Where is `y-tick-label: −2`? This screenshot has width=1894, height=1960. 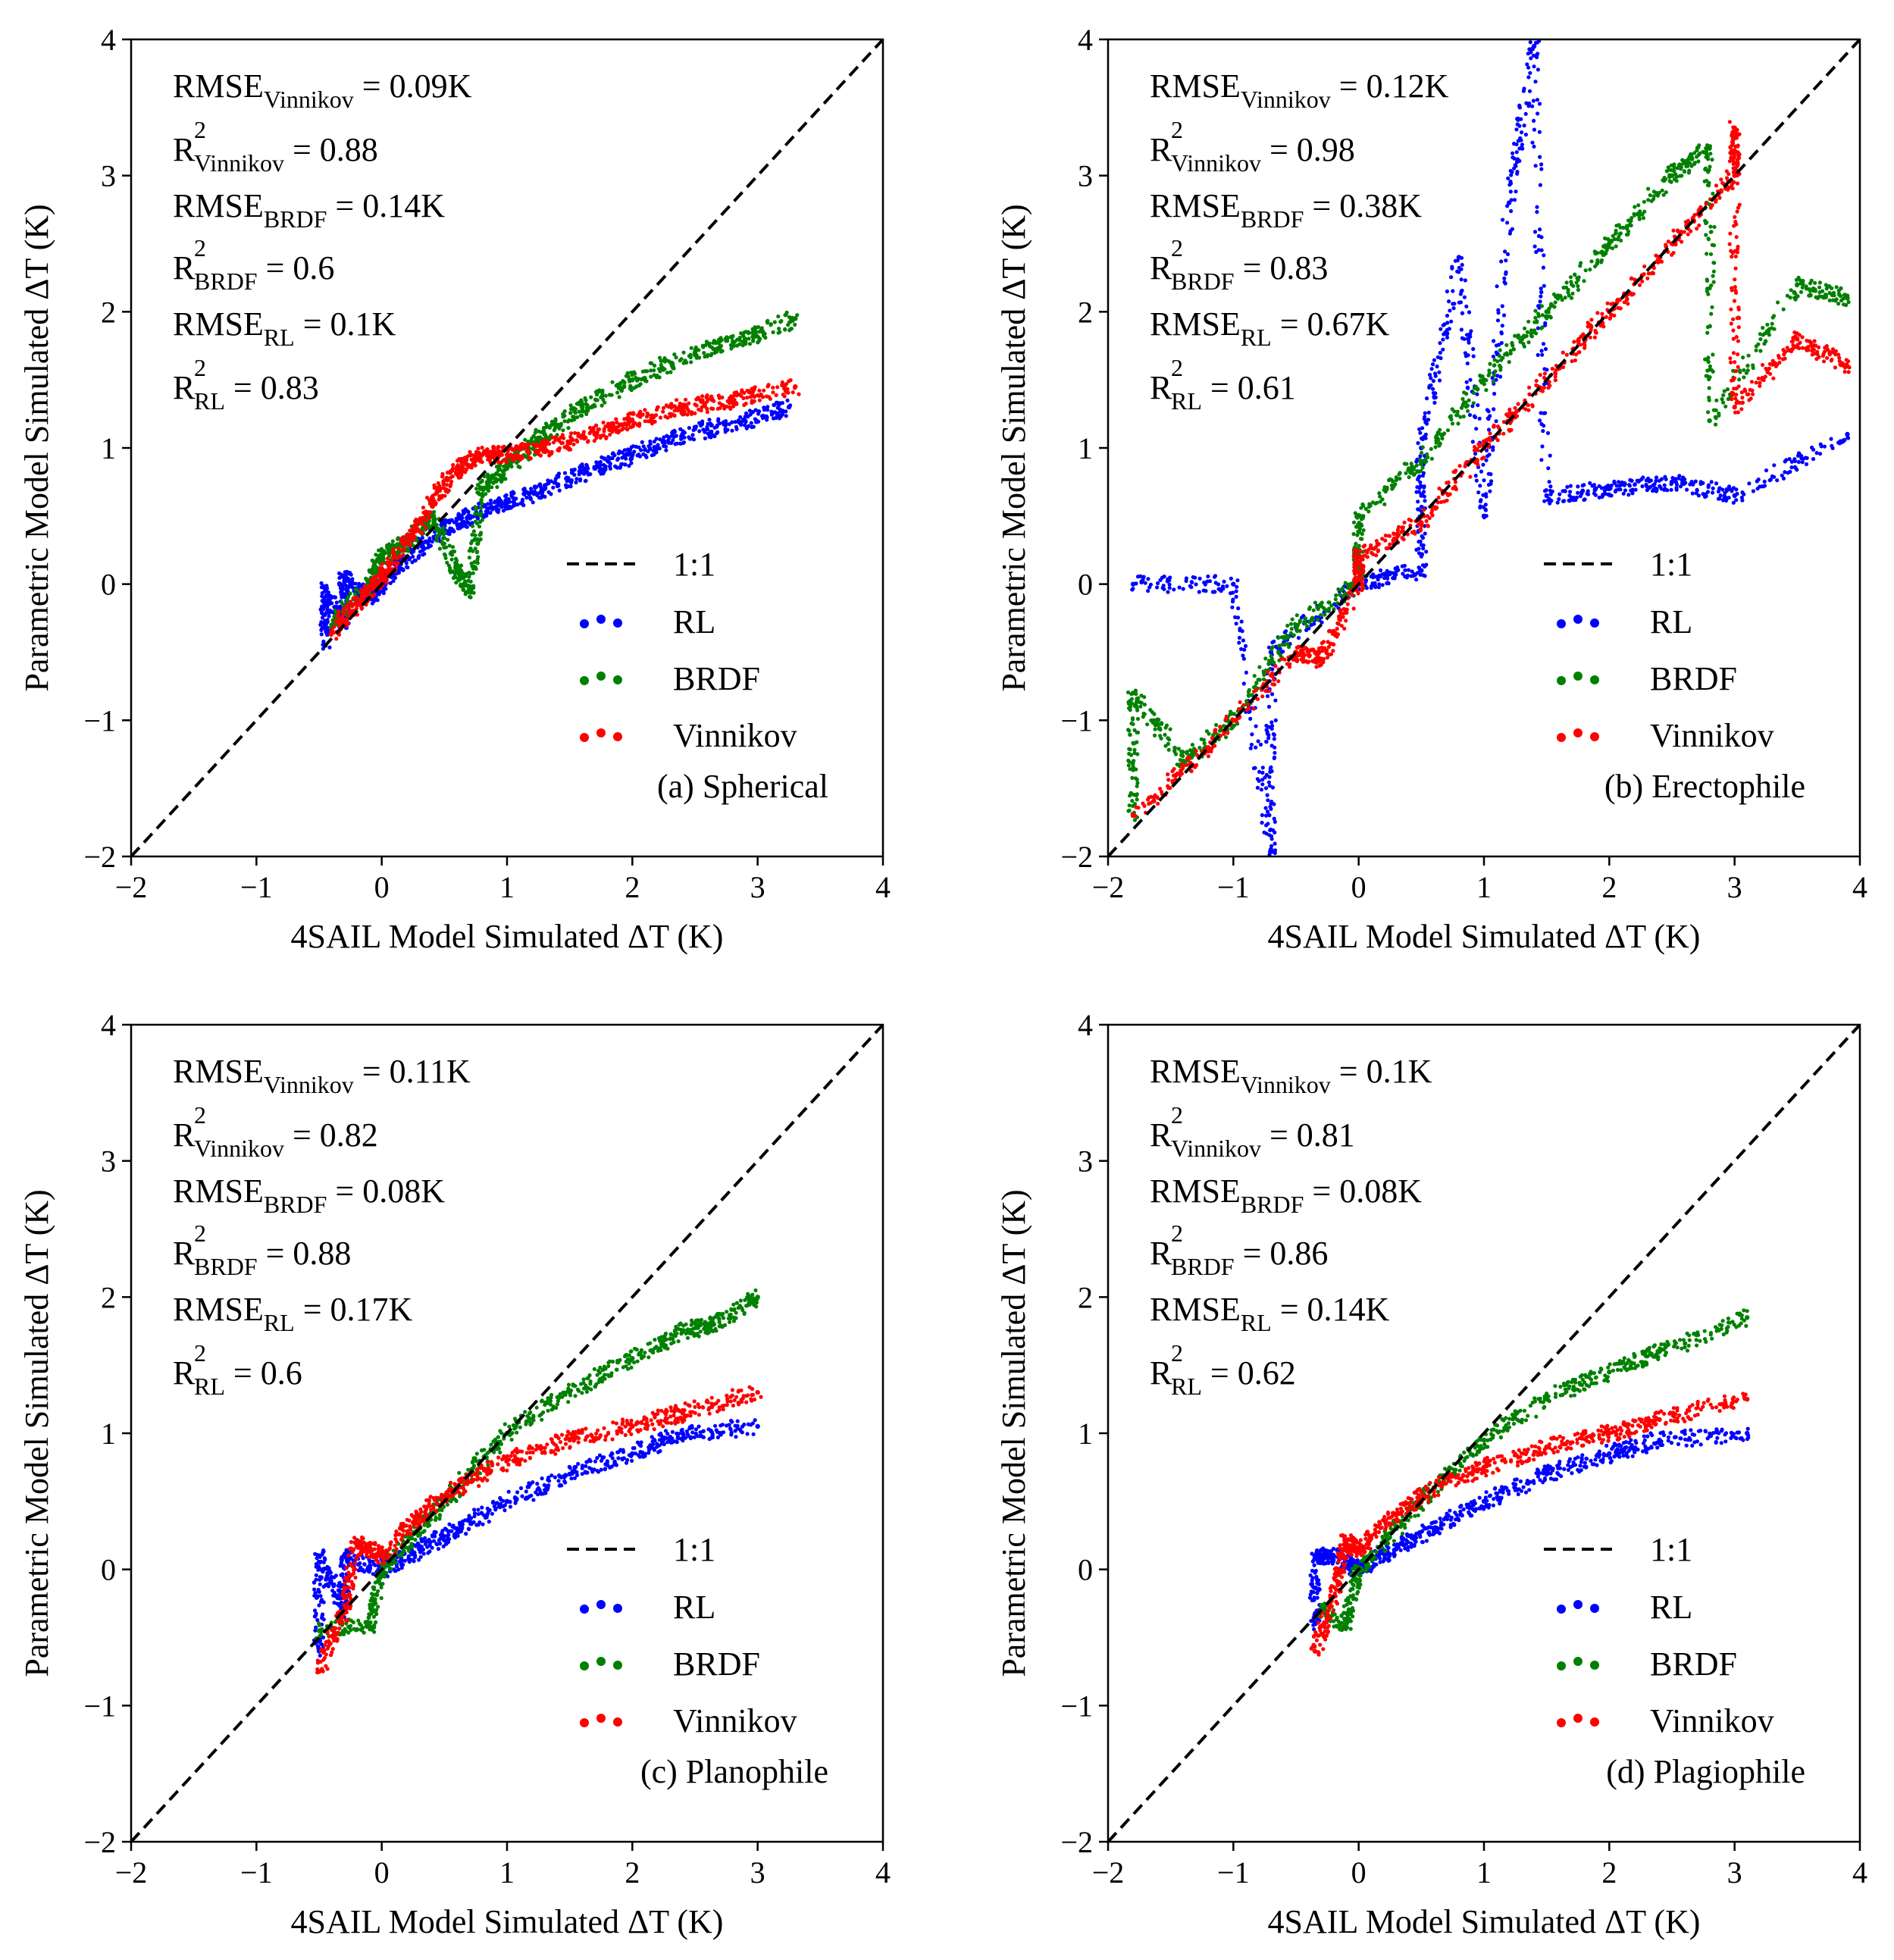
y-tick-label: −2 is located at coordinates (100, 857).